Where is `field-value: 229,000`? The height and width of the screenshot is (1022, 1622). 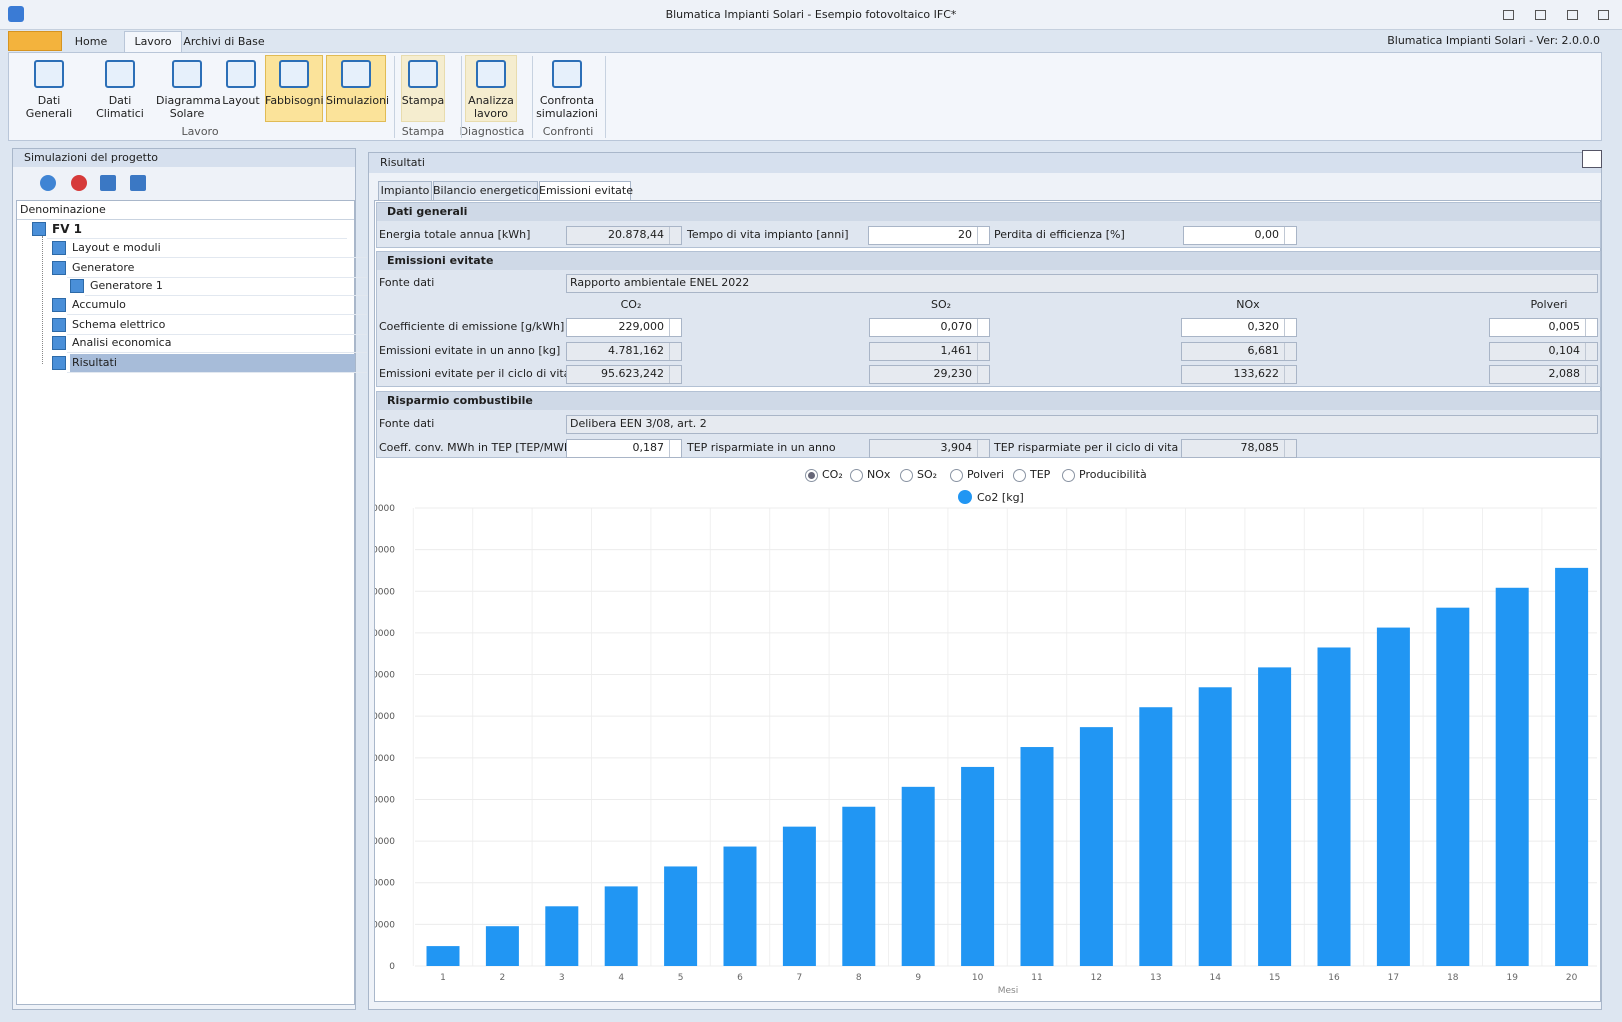 field-value: 229,000 is located at coordinates (641, 326).